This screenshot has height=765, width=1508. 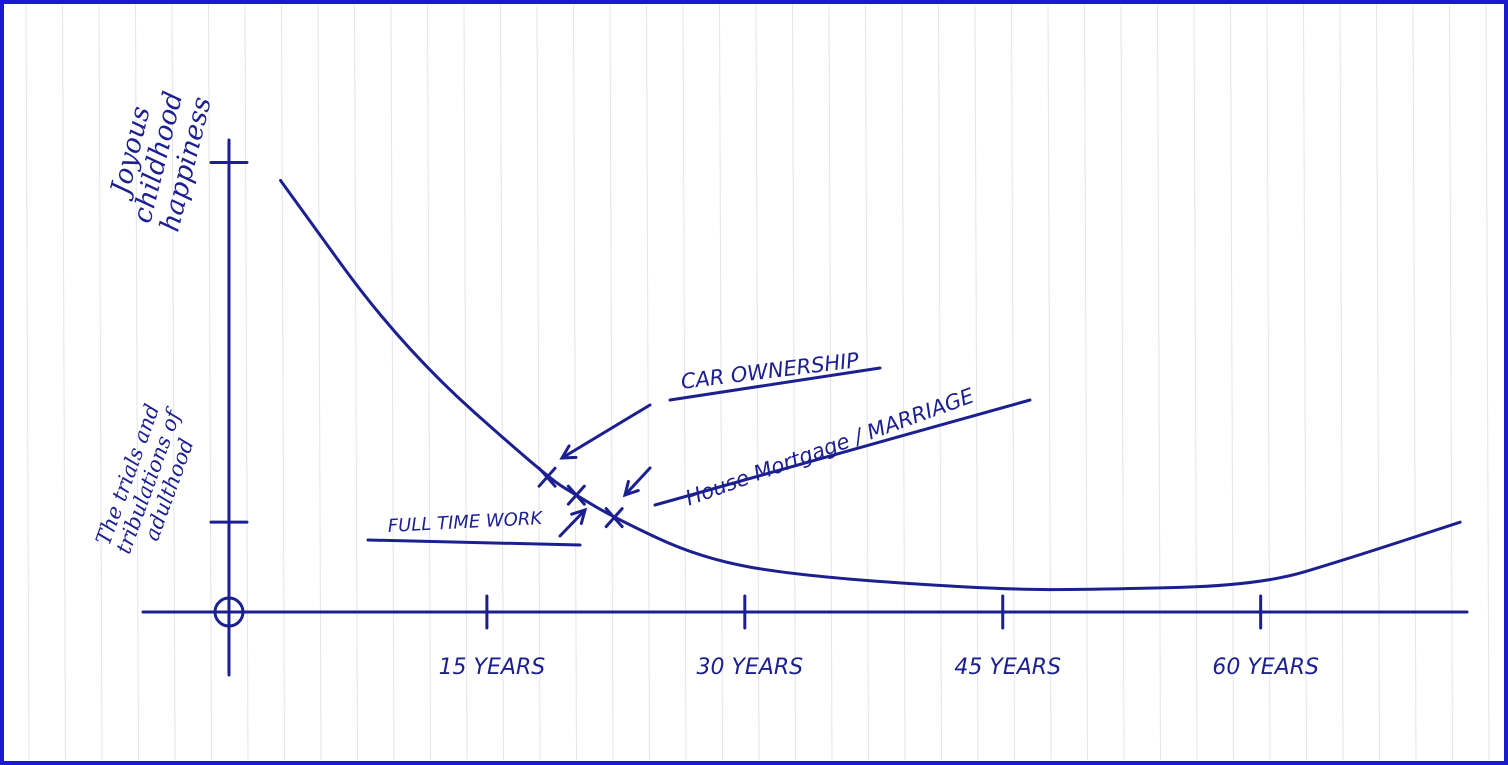 What do you see at coordinates (749, 667) in the screenshot?
I see `x-tick-label: 30 YEARS` at bounding box center [749, 667].